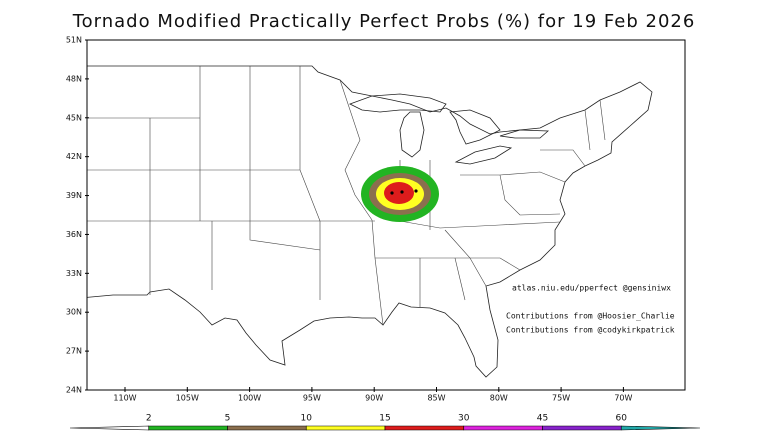 This screenshot has height=436, width=768. What do you see at coordinates (499, 398) in the screenshot?
I see `lon-label: 80W` at bounding box center [499, 398].